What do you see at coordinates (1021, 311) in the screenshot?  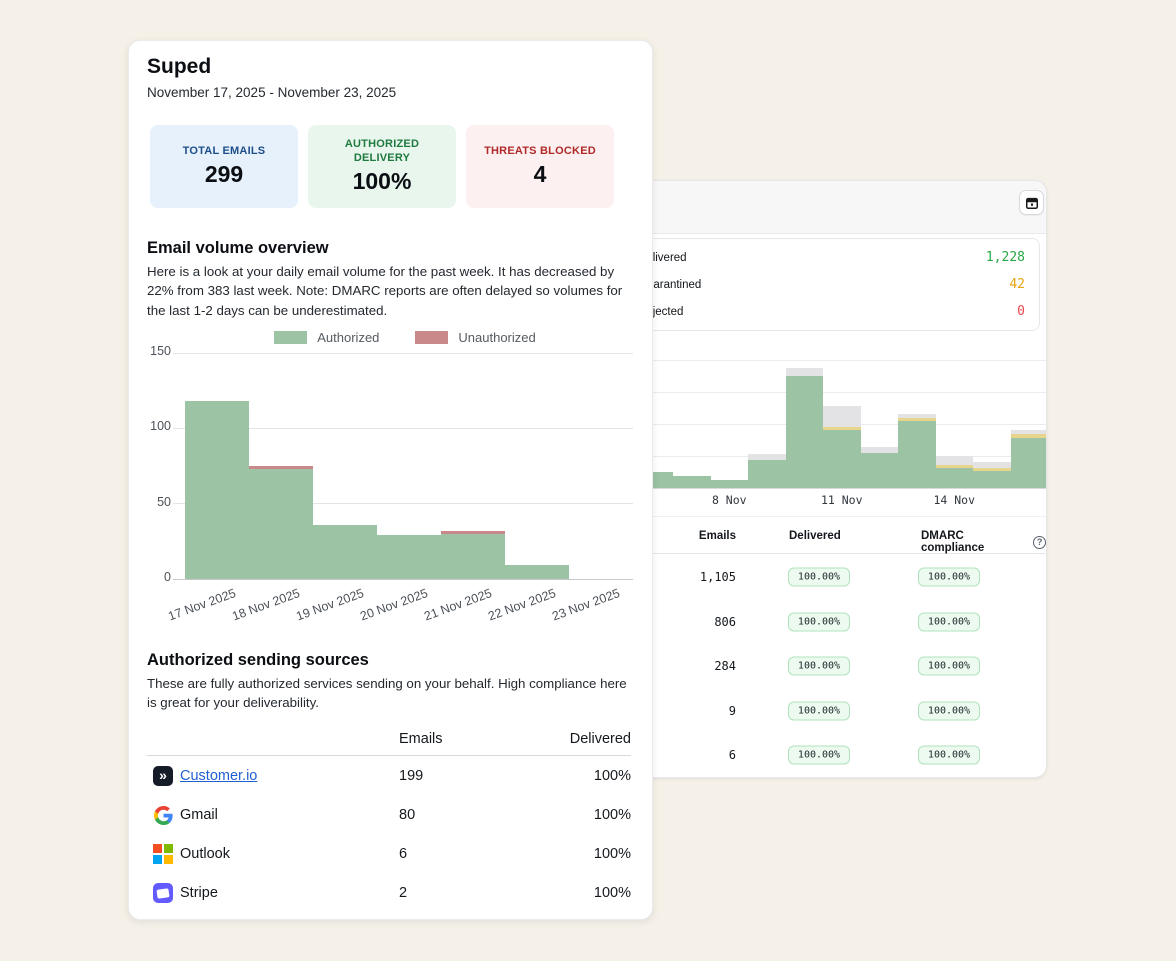 I see `summary-value: 0` at bounding box center [1021, 311].